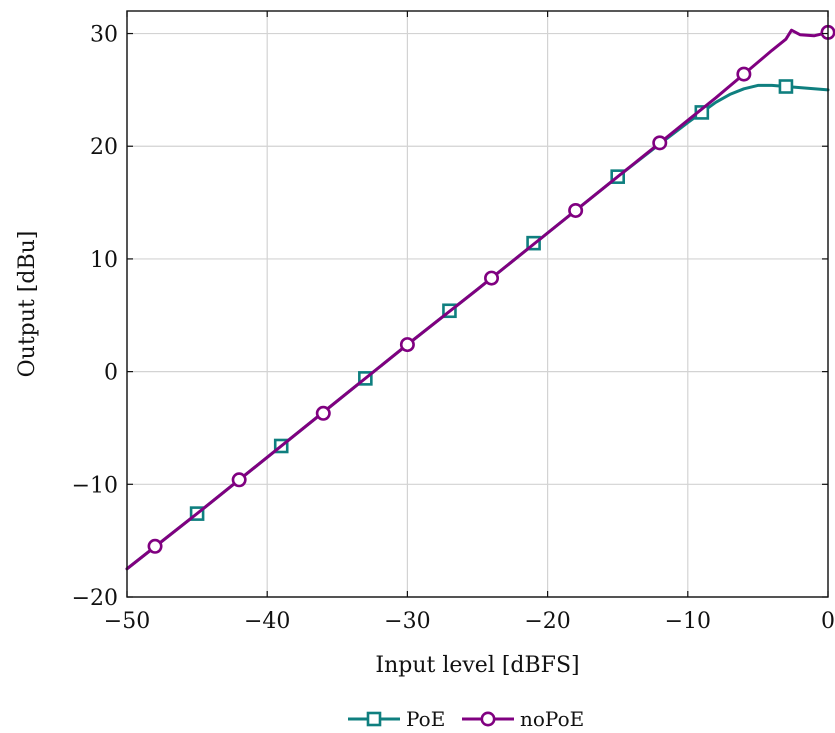  Describe the element at coordinates (104, 260) in the screenshot. I see `y-tick-label: 10` at that location.